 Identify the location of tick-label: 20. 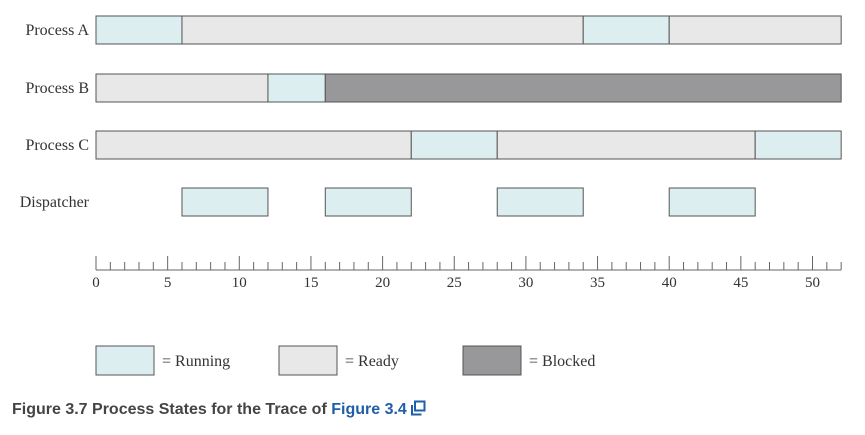
(382, 283).